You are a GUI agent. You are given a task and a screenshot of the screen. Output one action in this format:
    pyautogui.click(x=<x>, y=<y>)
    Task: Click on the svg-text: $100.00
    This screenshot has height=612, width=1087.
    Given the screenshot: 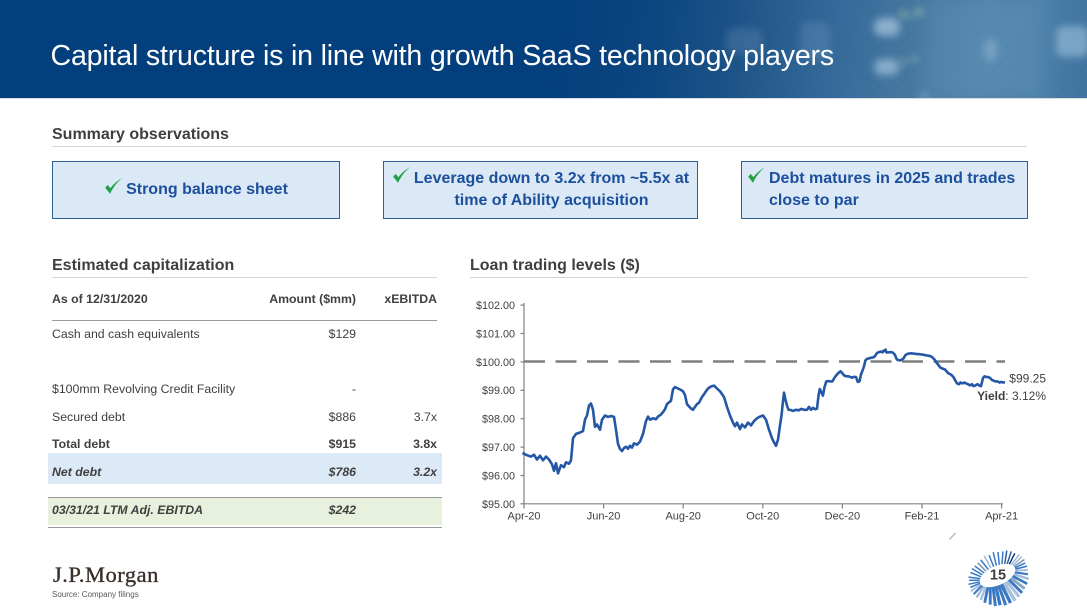 What is the action you would take?
    pyautogui.click(x=495, y=363)
    